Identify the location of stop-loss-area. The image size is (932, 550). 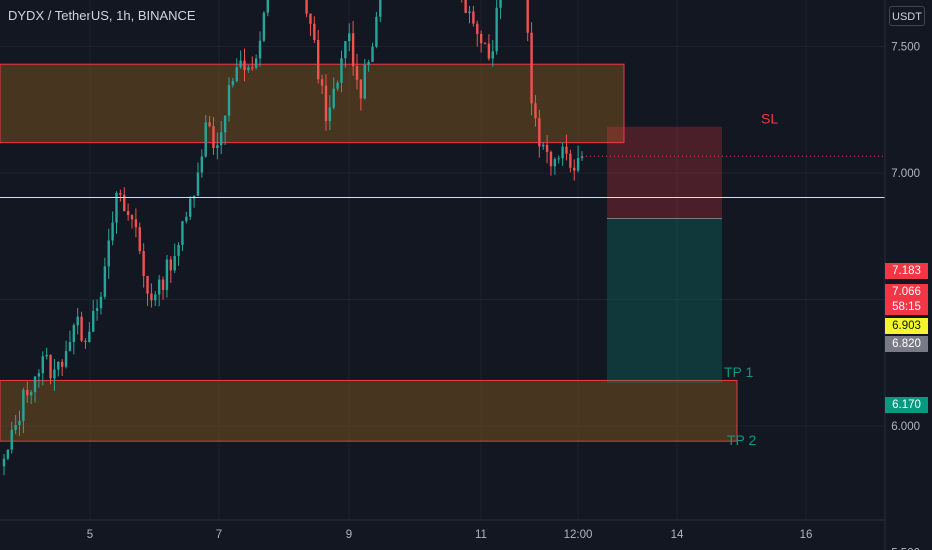
(664, 172).